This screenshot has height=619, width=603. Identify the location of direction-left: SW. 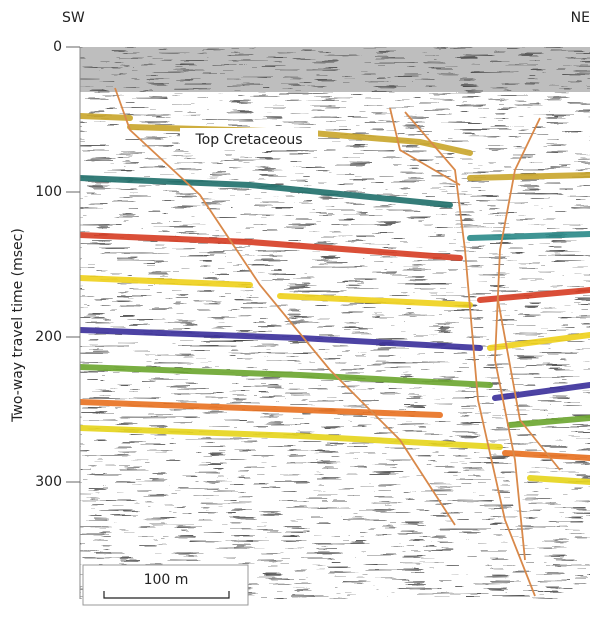
(73, 18).